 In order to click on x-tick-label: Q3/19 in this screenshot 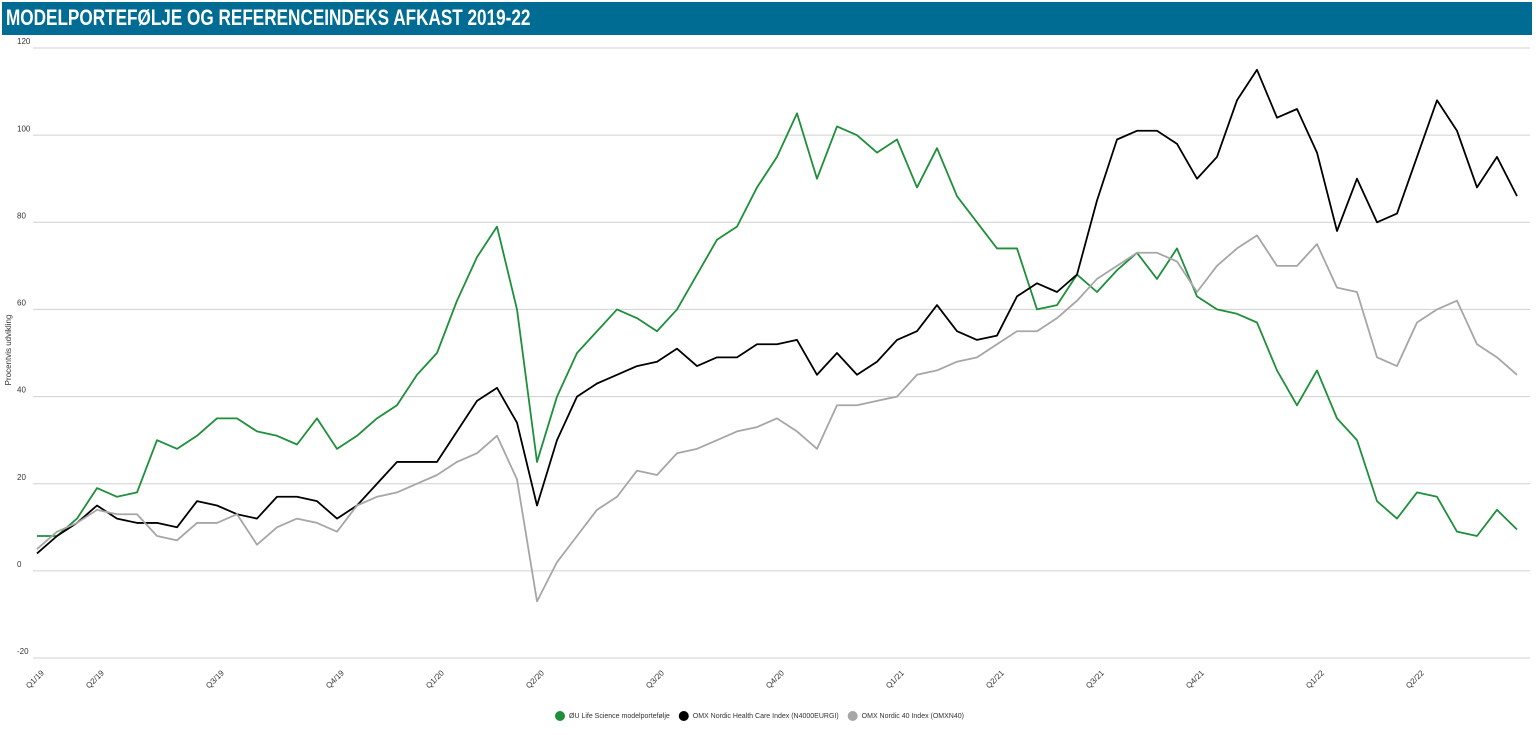, I will do `click(215, 679)`.